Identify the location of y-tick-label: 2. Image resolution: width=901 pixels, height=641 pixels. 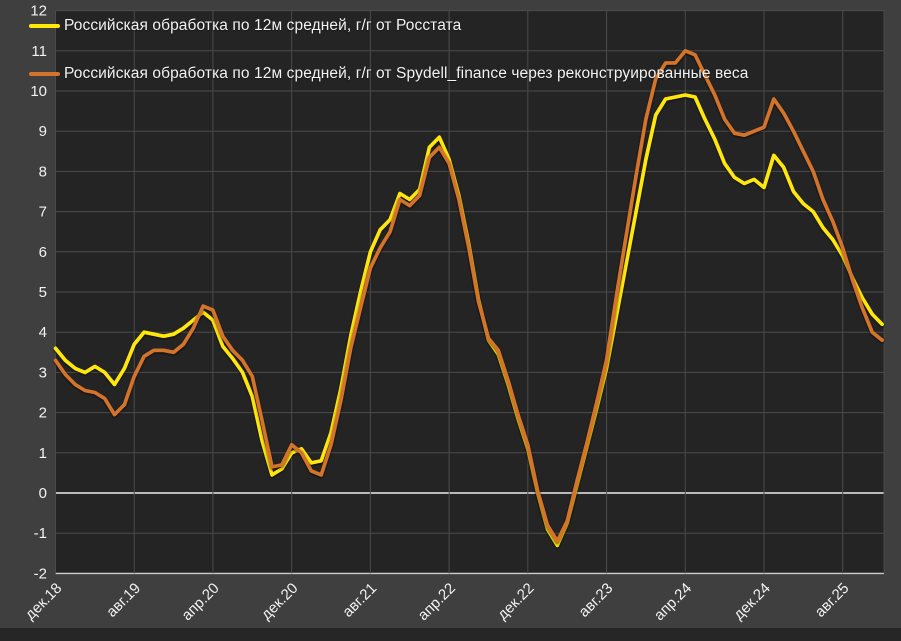
(43, 413).